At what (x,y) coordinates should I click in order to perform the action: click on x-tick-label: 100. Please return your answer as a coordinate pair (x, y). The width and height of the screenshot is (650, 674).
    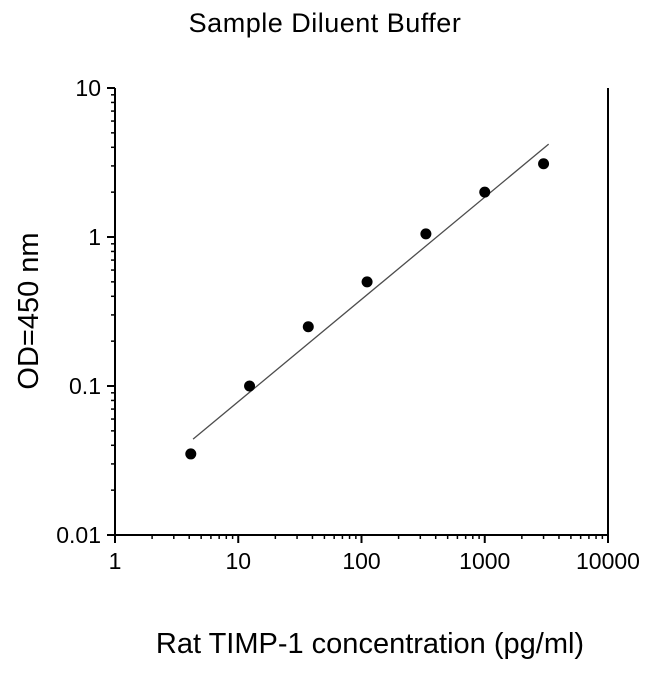
    Looking at the image, I should click on (361, 561).